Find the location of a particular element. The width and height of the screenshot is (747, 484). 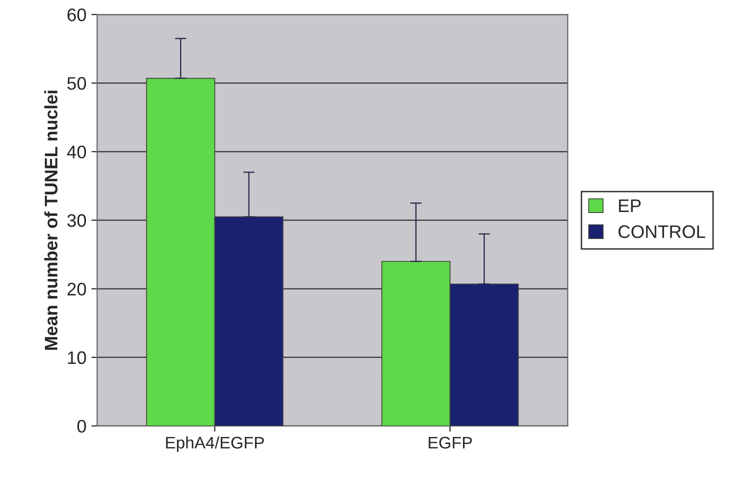

x-tick-label: EphA4/EGFP is located at coordinates (215, 444).